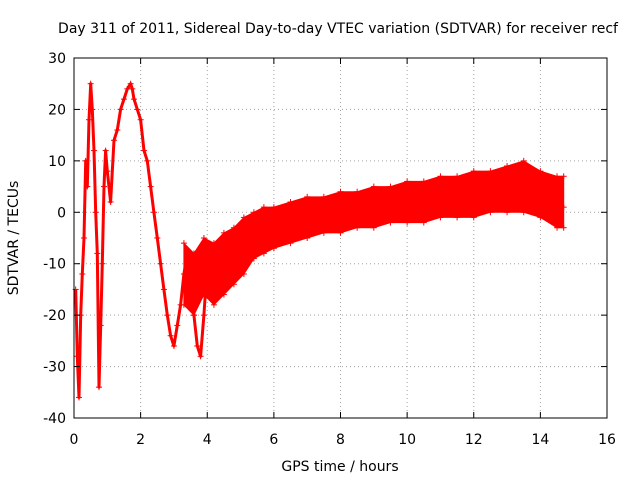 The height and width of the screenshot is (480, 640). I want to click on x-tick-label: 14, so click(540, 440).